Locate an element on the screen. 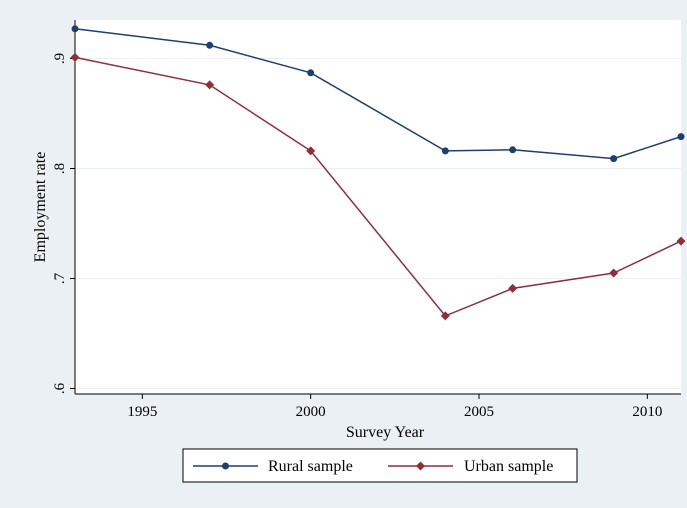 This screenshot has height=508, width=687. x-tick-label: 1995 is located at coordinates (142, 412).